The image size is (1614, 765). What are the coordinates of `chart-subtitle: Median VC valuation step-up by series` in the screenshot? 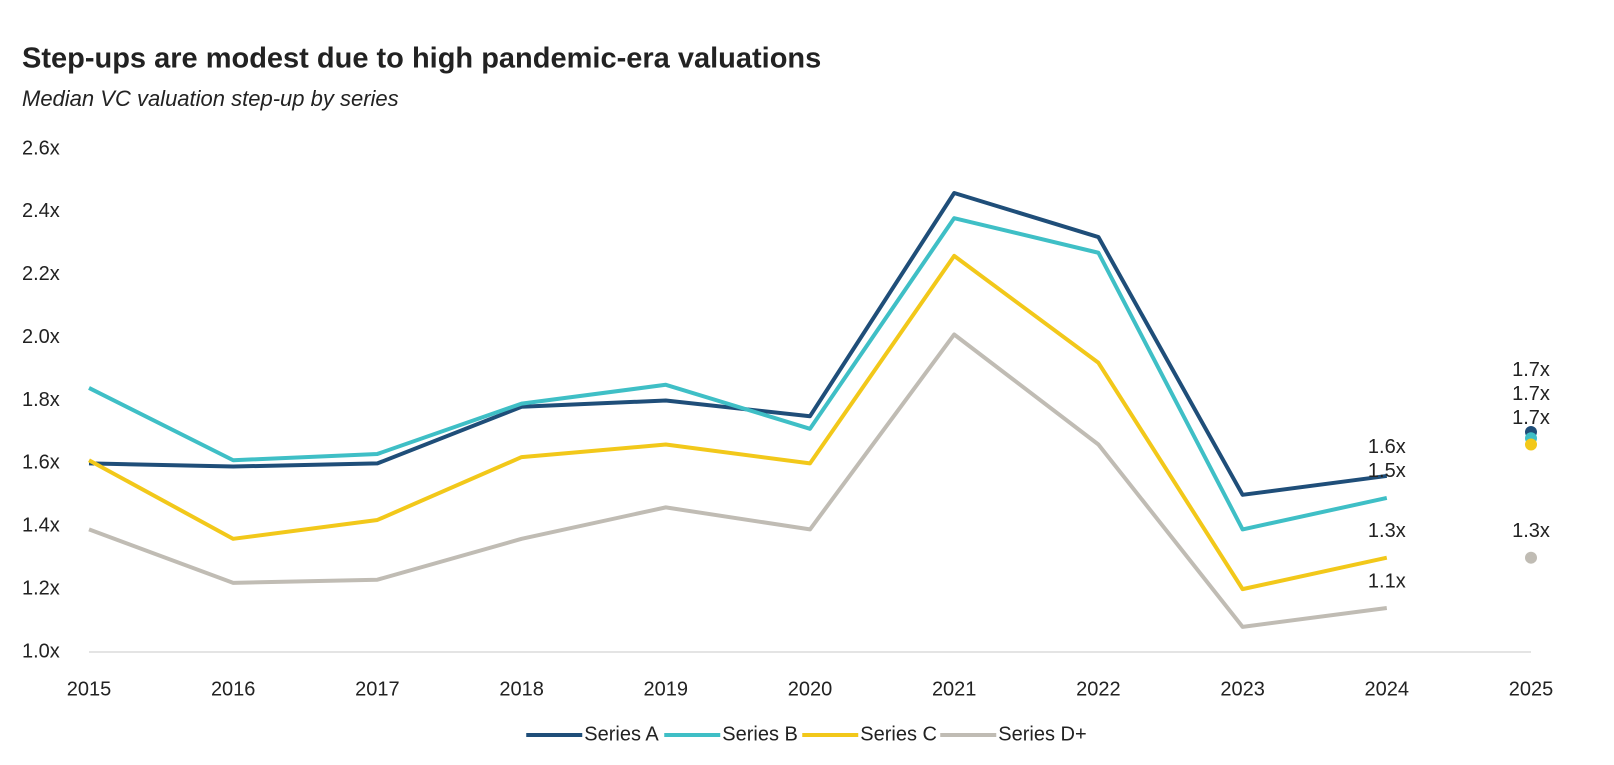 It's located at (210, 98).